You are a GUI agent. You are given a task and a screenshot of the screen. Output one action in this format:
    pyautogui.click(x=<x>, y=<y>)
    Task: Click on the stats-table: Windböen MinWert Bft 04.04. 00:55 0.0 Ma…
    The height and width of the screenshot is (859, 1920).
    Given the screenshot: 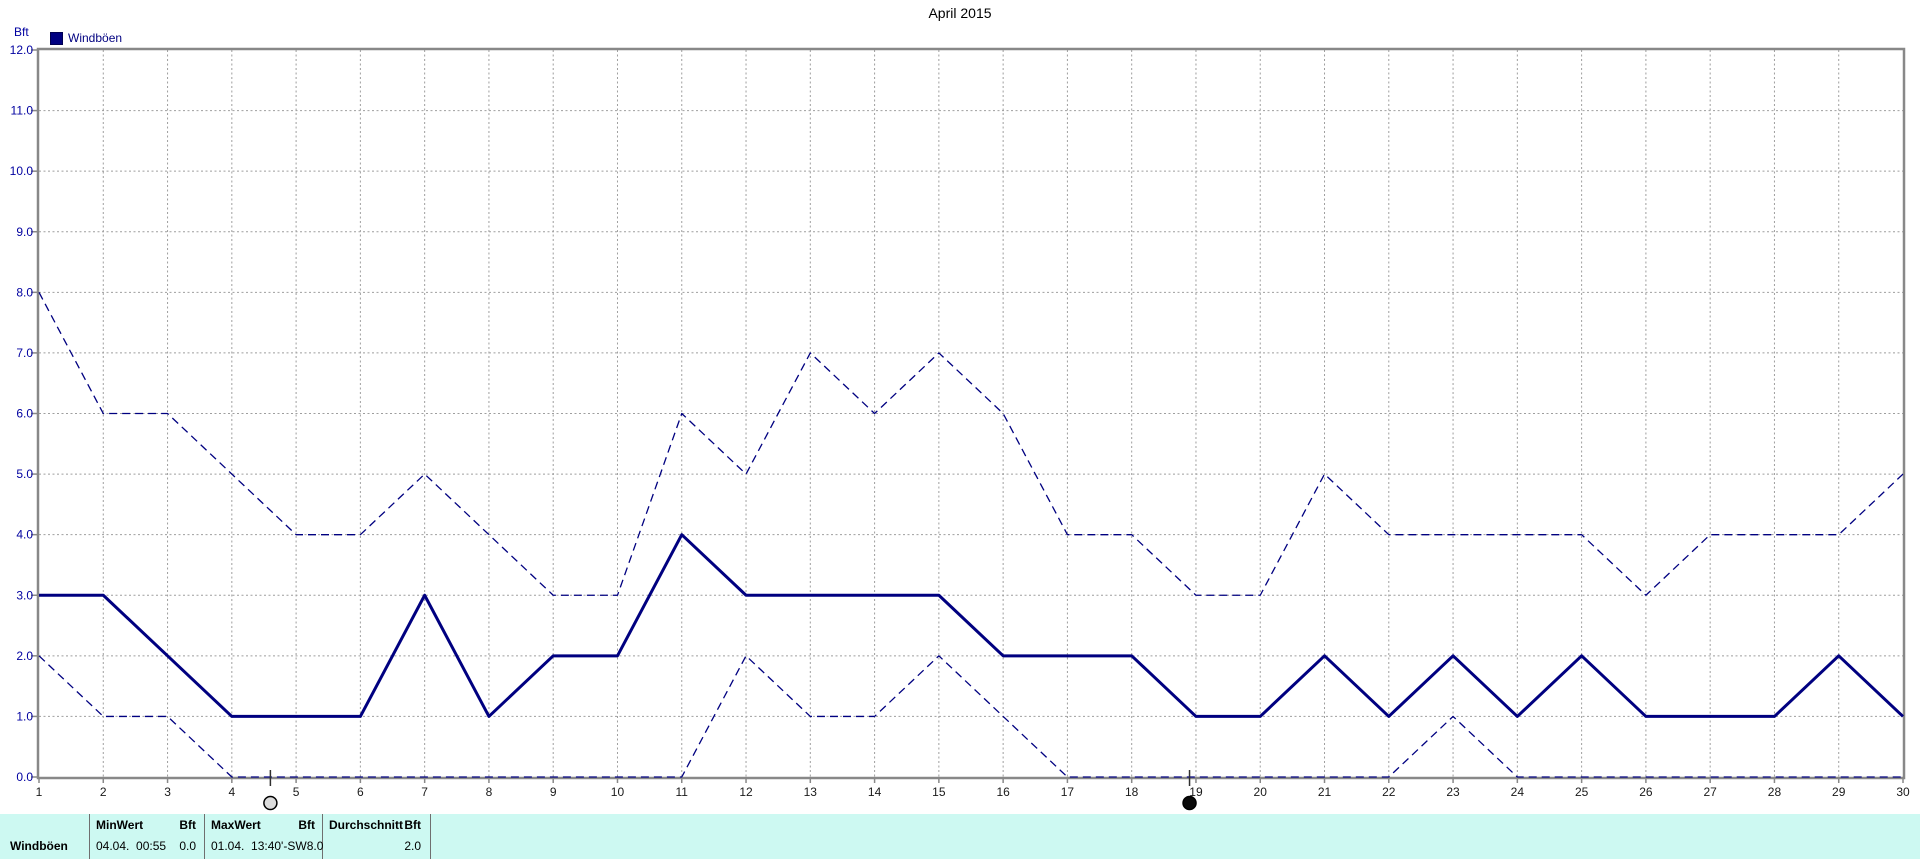 What is the action you would take?
    pyautogui.click(x=960, y=836)
    